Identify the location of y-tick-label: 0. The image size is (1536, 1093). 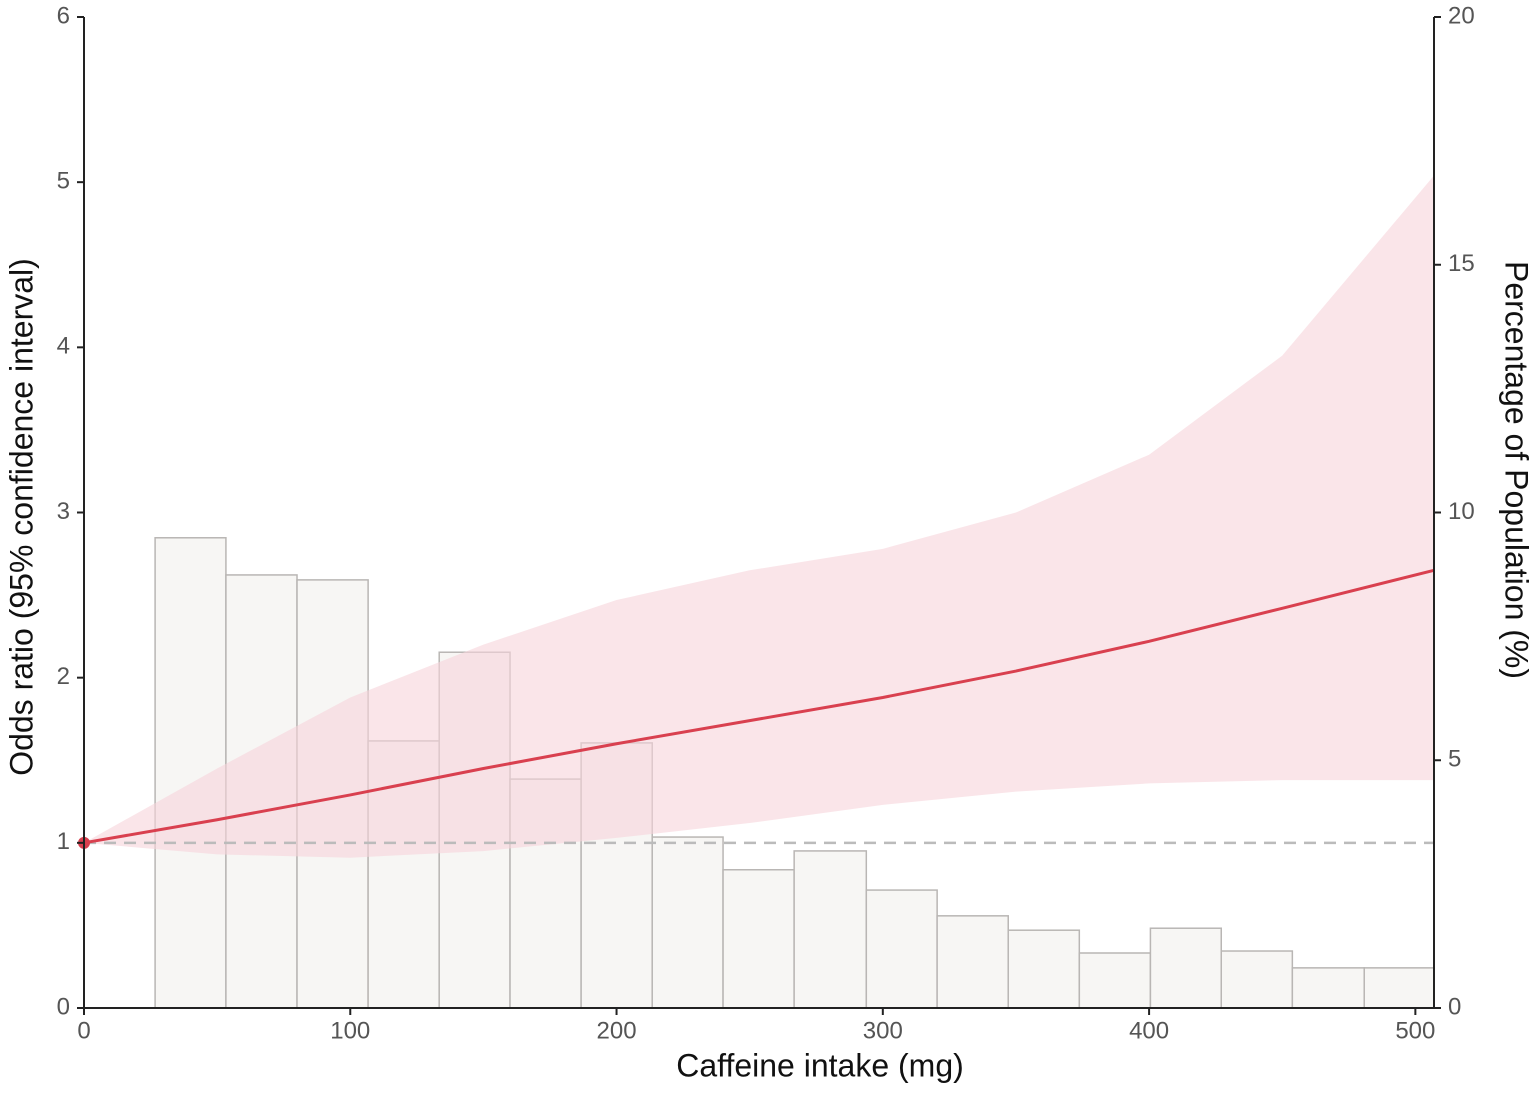
(63, 1006).